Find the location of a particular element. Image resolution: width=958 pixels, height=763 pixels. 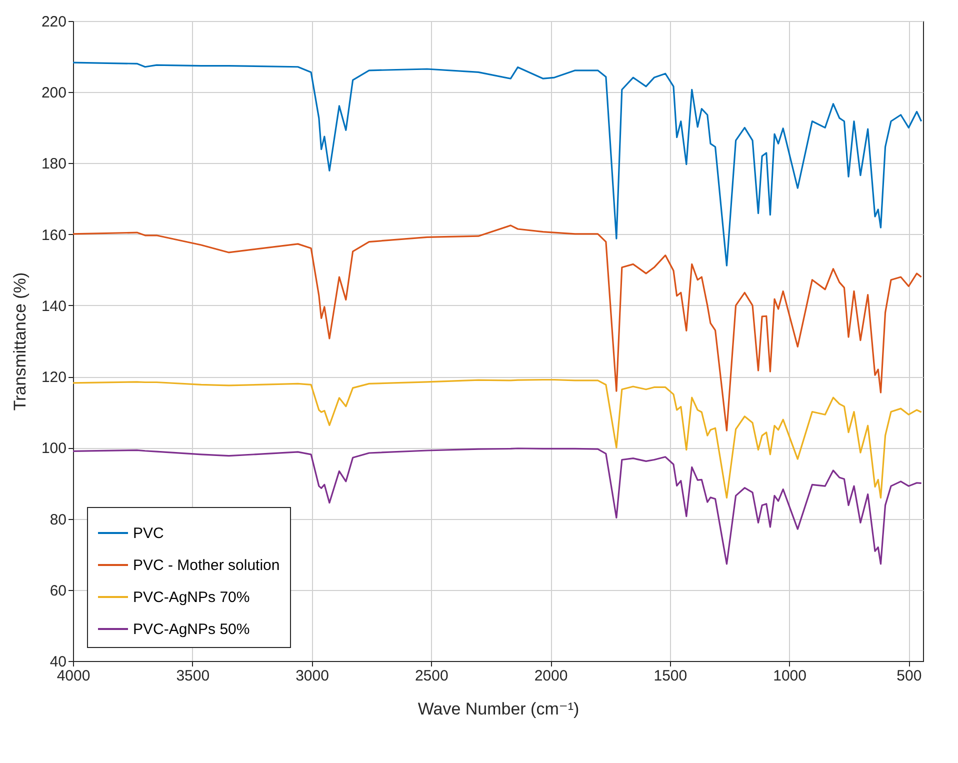

y-tick-label: 220 is located at coordinates (53, 22).